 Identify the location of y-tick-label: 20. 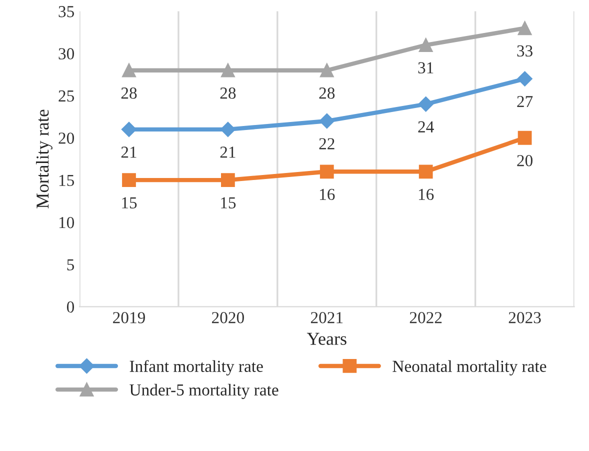
(66, 138).